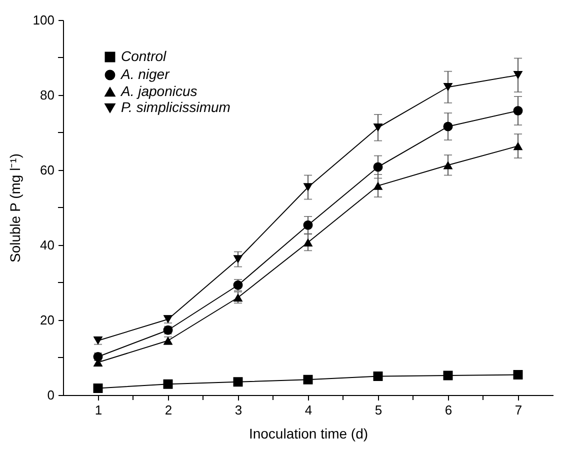 The image size is (588, 459). Describe the element at coordinates (47, 95) in the screenshot. I see `y-tick-label: 80` at that location.